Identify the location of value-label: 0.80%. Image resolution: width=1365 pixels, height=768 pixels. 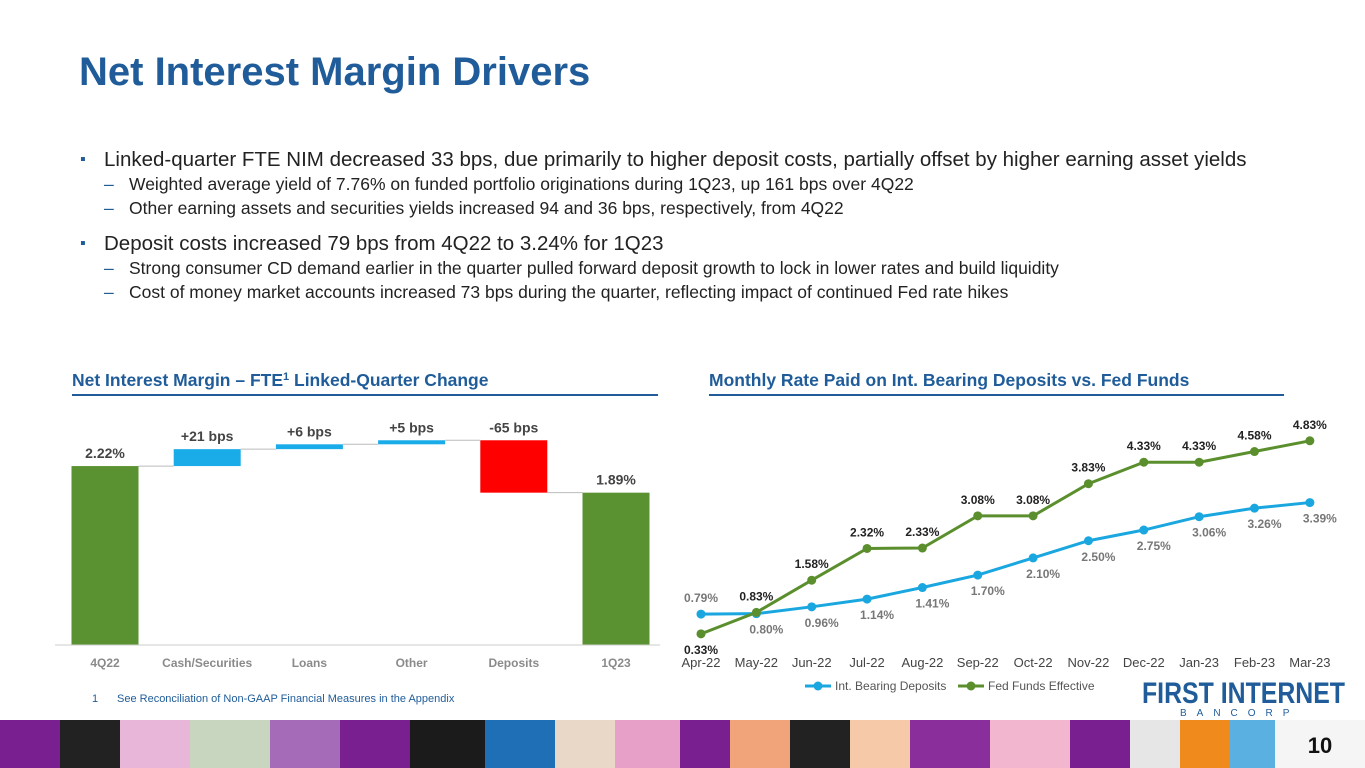
(766, 630).